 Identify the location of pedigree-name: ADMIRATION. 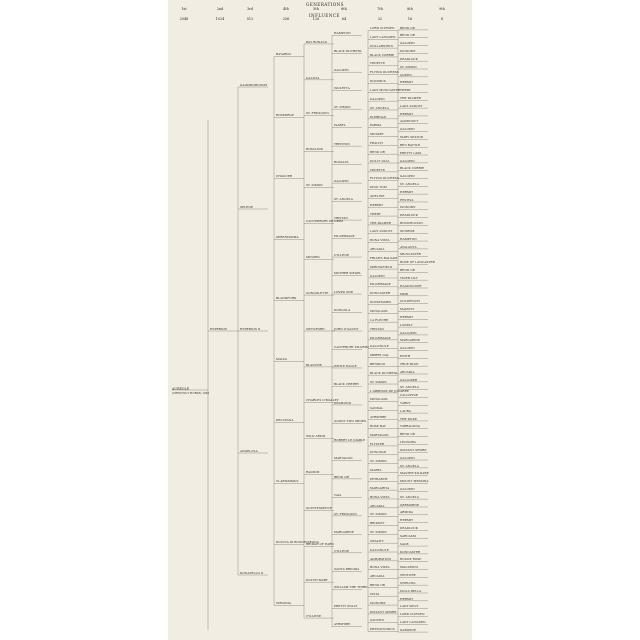
(381, 558).